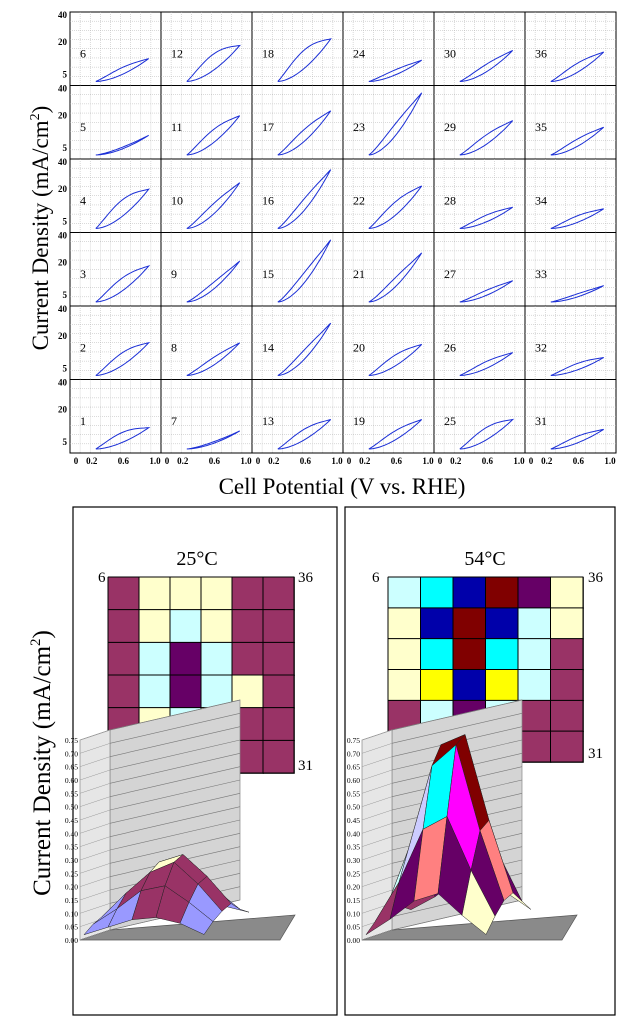 This screenshot has width=619, height=1020. Describe the element at coordinates (388, 48) in the screenshot. I see `panel-24: 24` at that location.